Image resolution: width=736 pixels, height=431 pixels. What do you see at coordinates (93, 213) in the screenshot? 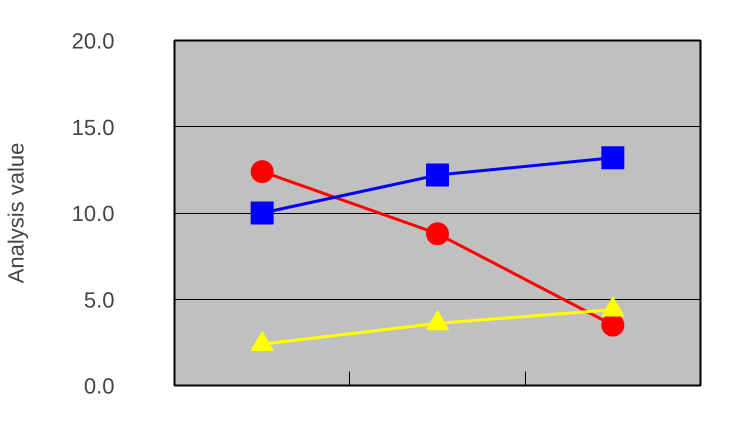
I see `y-tick-label: 10.0` at bounding box center [93, 213].